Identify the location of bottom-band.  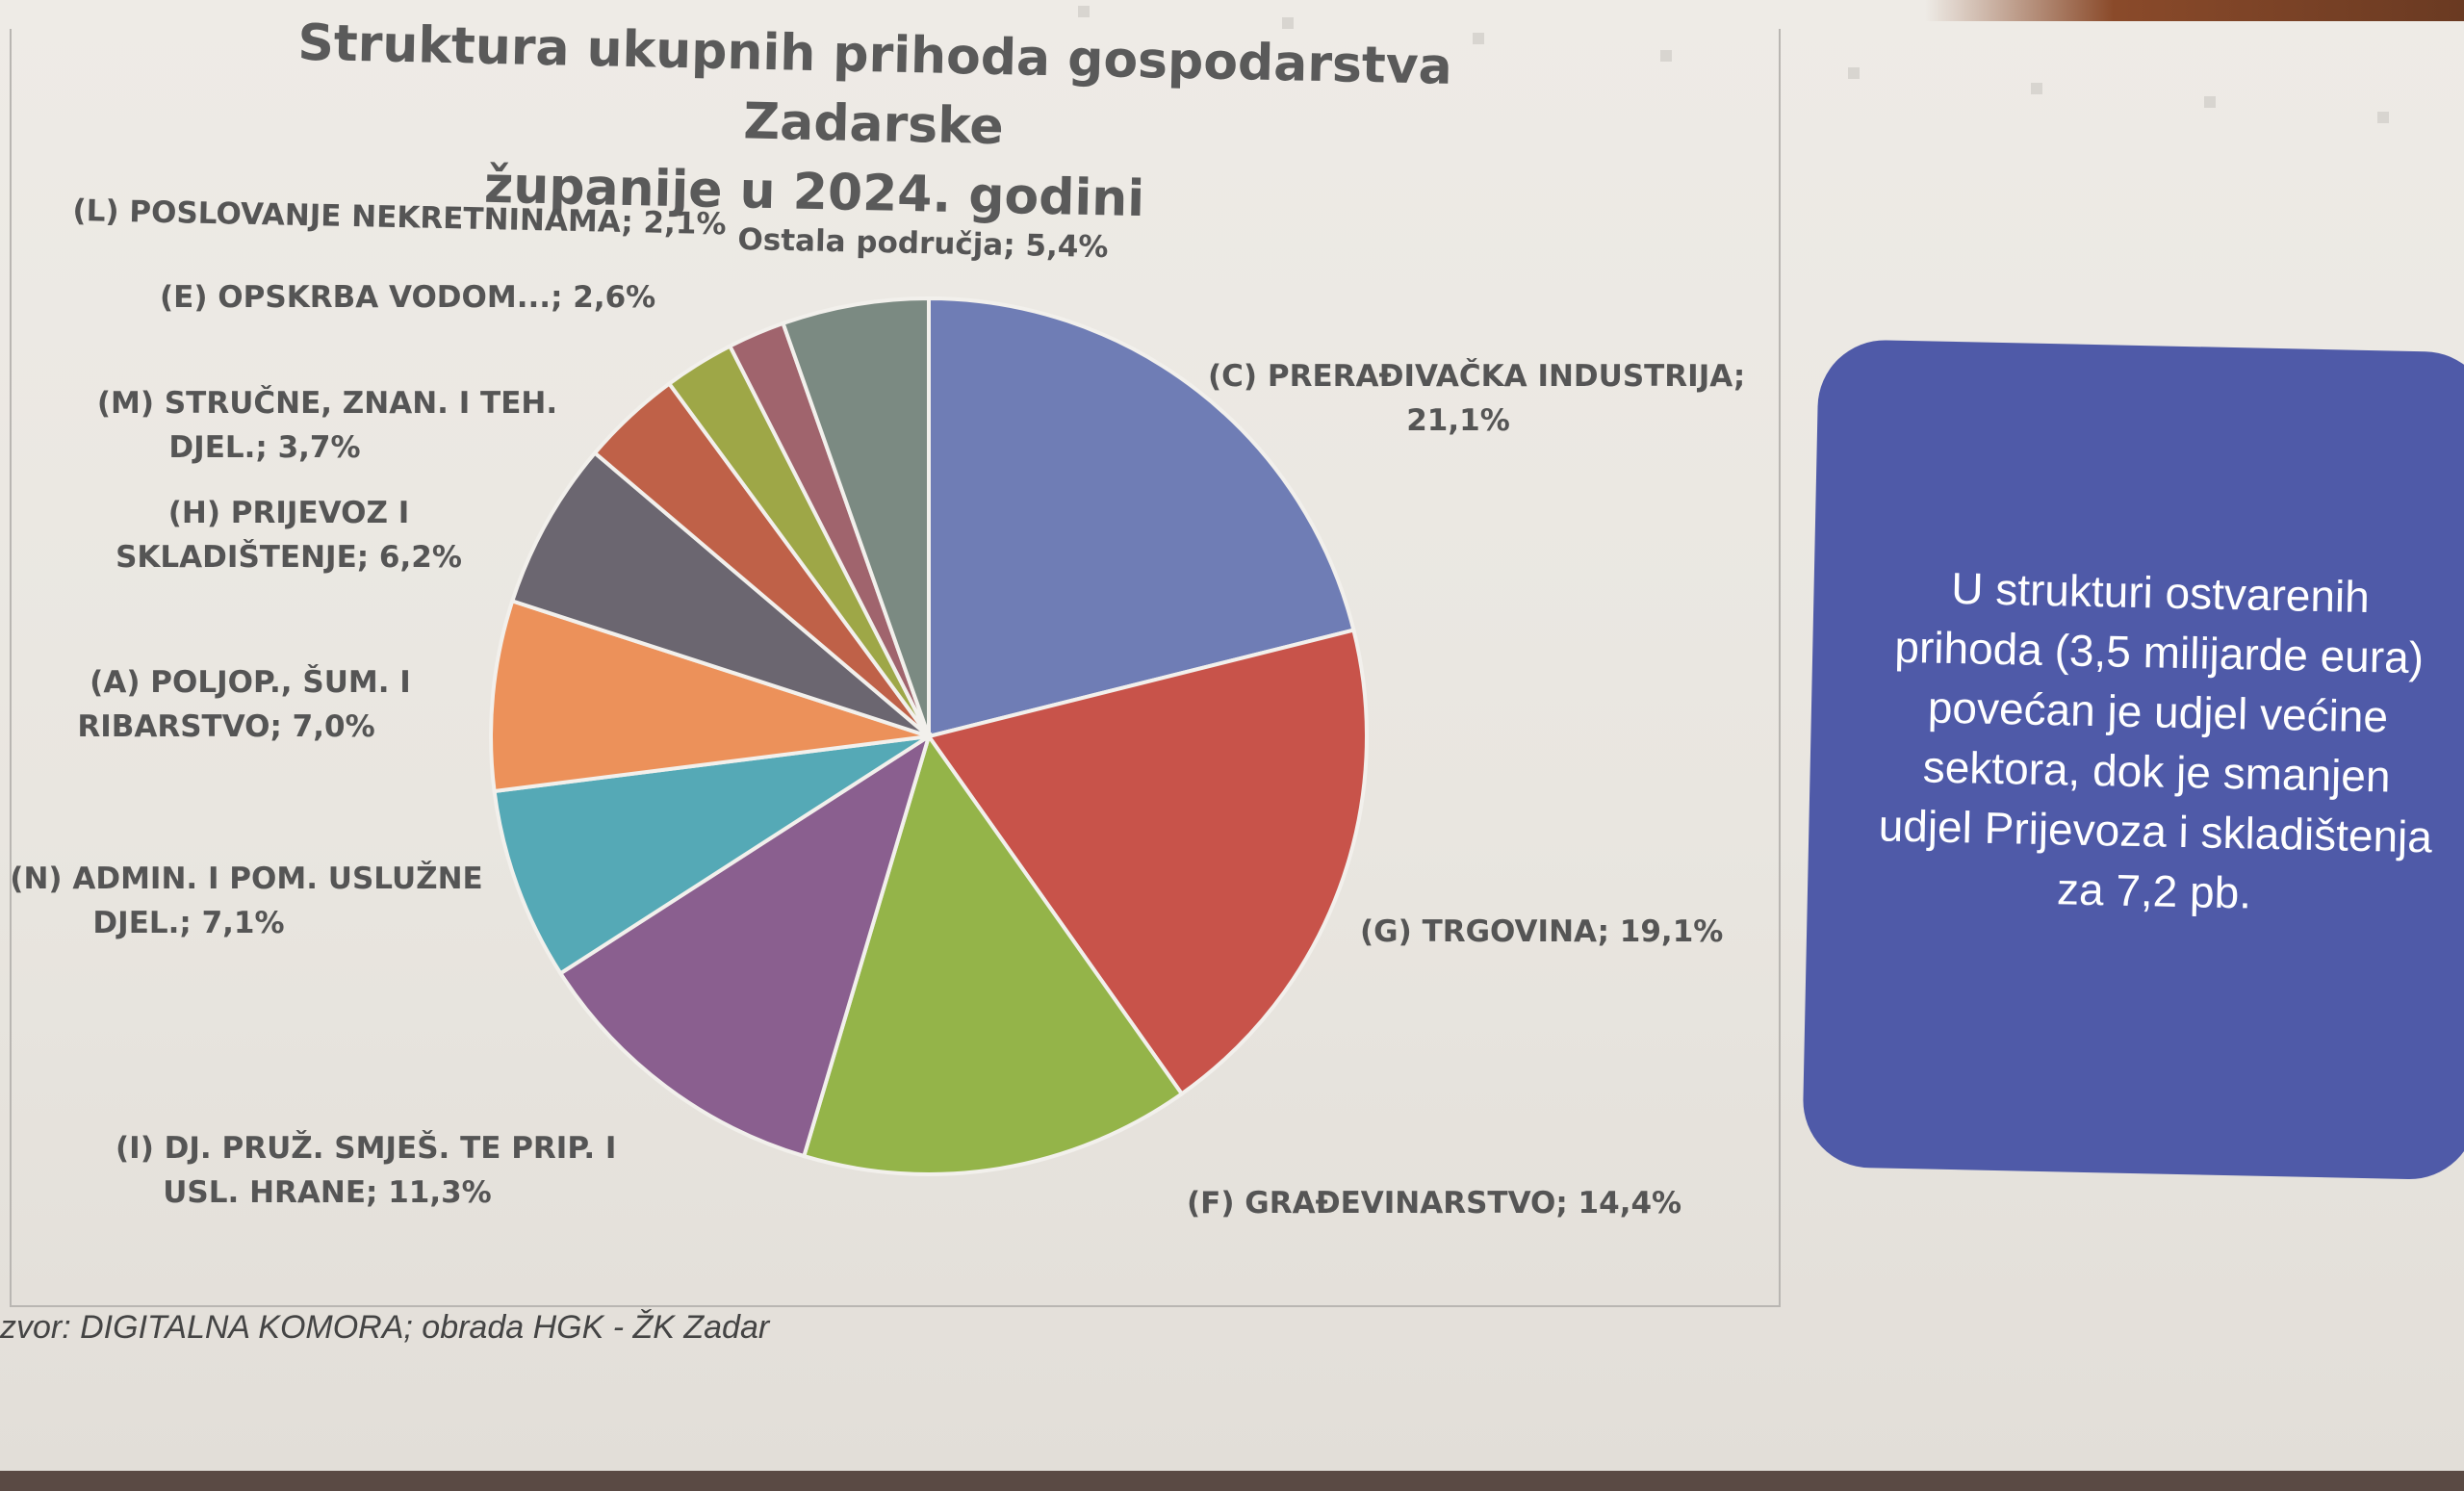
(1232, 1481).